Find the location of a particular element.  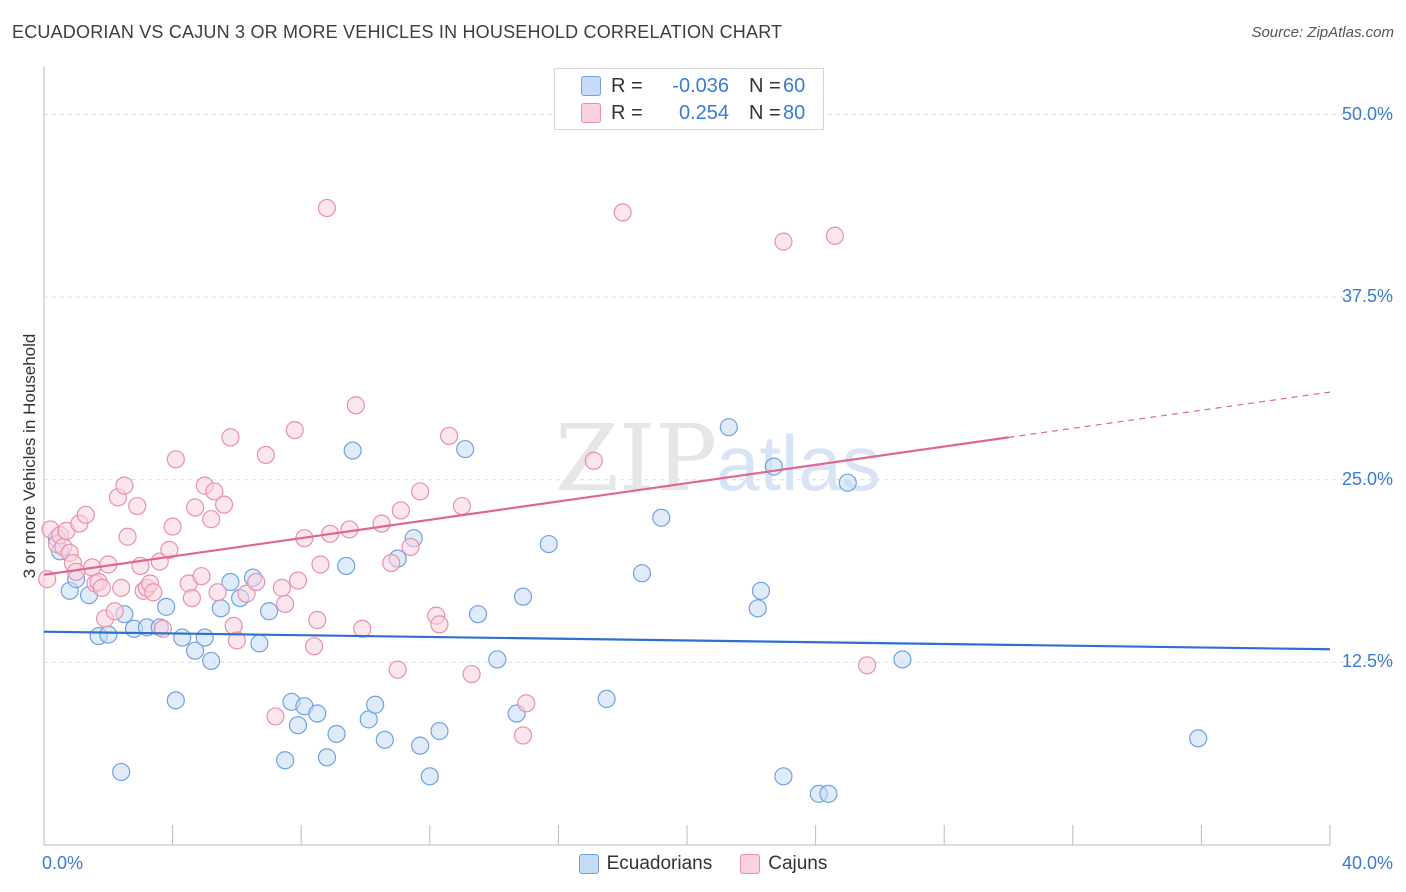

y-tick-label: 25.0% is located at coordinates (1367, 478).